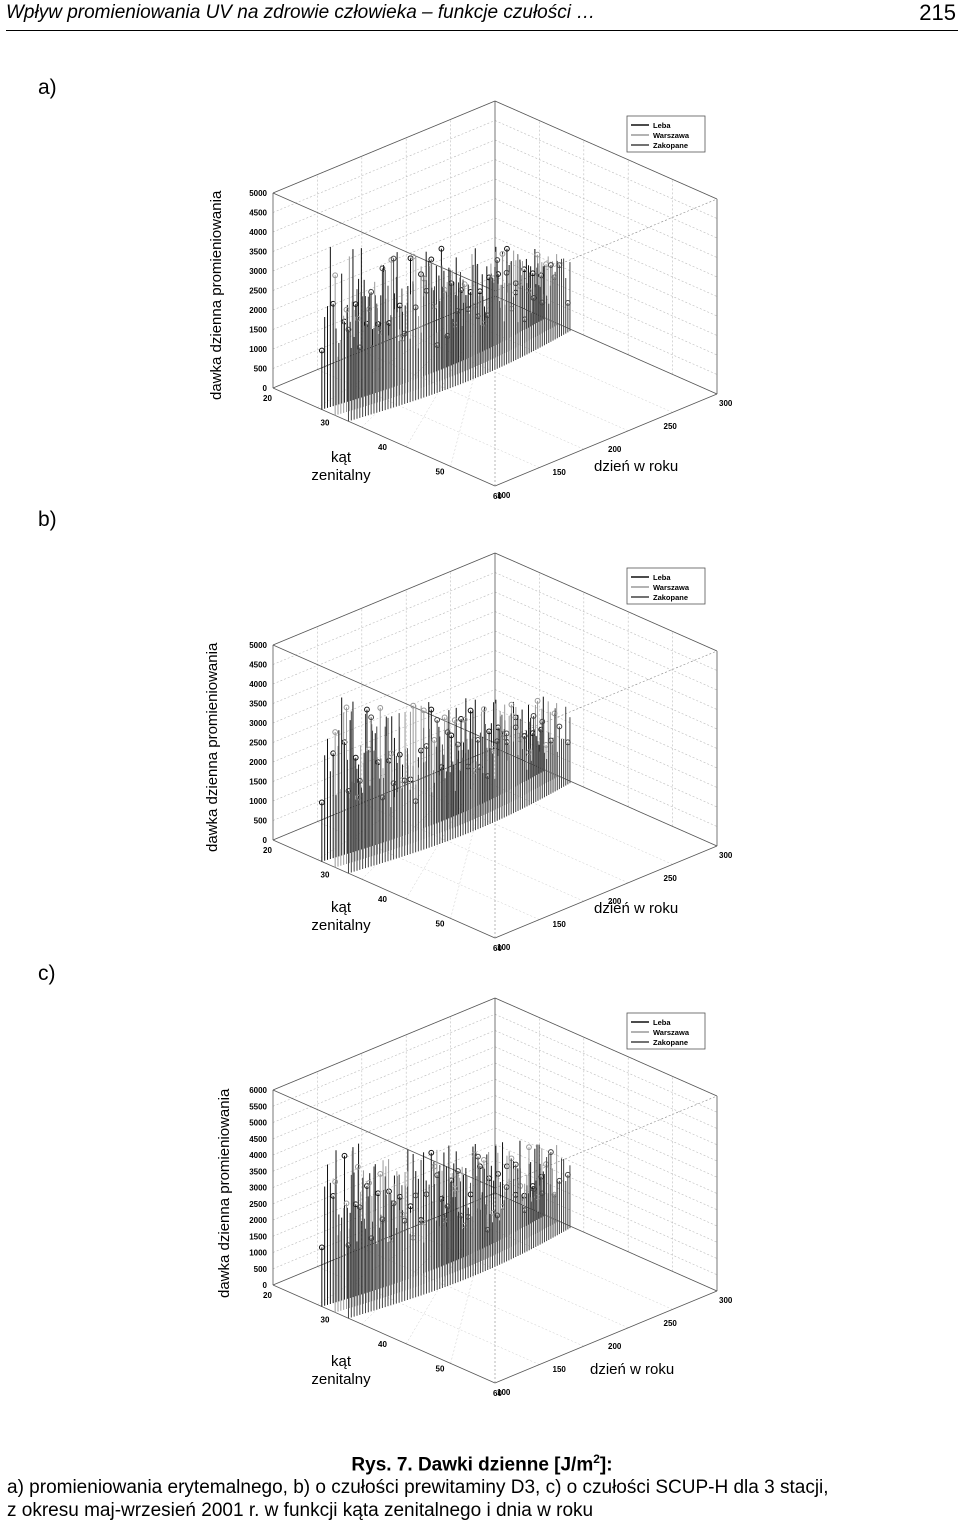  What do you see at coordinates (636, 908) in the screenshot?
I see `y-axis-label-b: dzień w roku` at bounding box center [636, 908].